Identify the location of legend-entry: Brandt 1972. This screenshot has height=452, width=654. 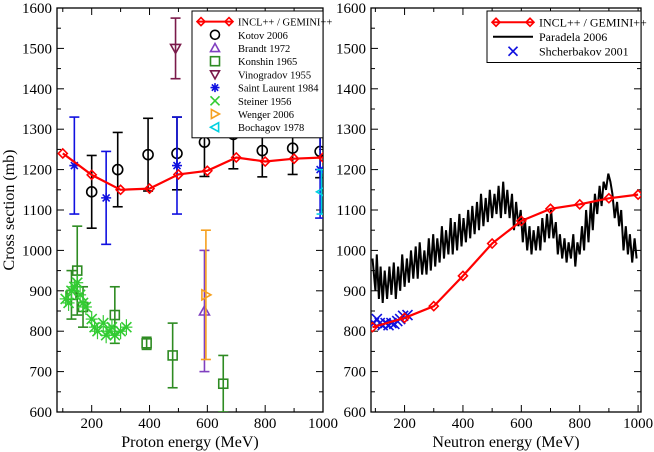
(249, 48).